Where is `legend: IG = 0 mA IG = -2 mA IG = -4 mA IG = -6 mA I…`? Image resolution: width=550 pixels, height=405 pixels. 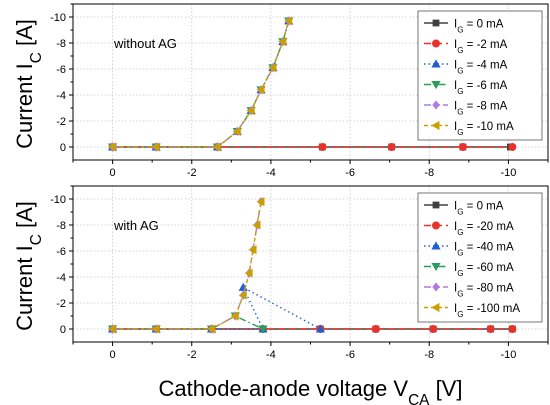
legend: IG = 0 mA IG = -2 mA IG = -4 mA IG = -6 mA I… is located at coordinates (480, 75).